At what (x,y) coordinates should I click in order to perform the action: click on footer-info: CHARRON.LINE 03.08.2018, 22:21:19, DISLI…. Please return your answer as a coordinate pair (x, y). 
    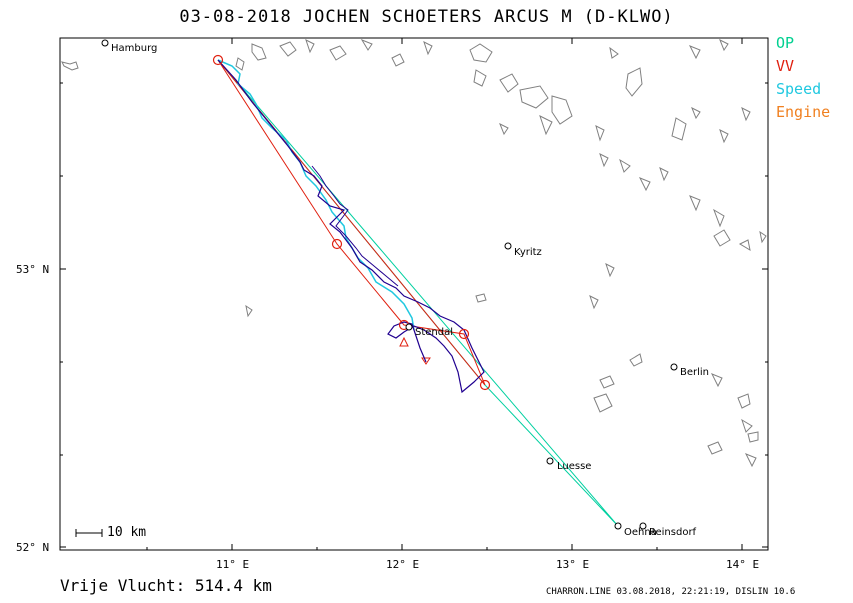
    Looking at the image, I should click on (671, 592).